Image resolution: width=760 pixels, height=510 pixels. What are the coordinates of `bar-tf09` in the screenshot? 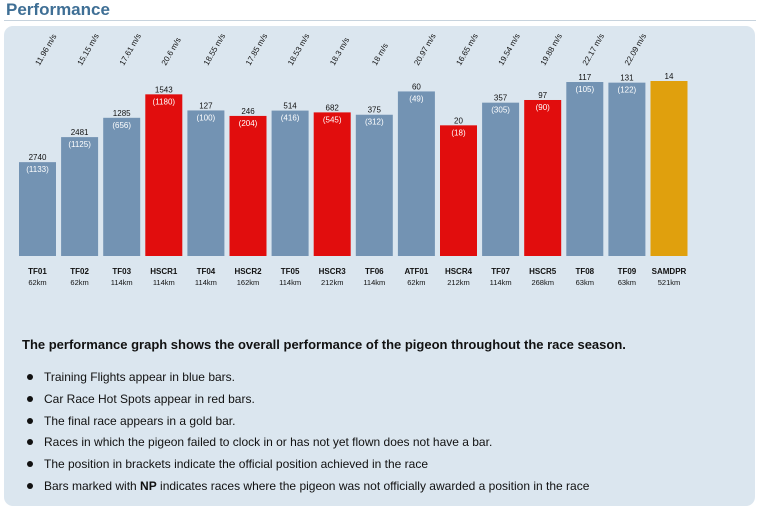 It's located at (627, 169).